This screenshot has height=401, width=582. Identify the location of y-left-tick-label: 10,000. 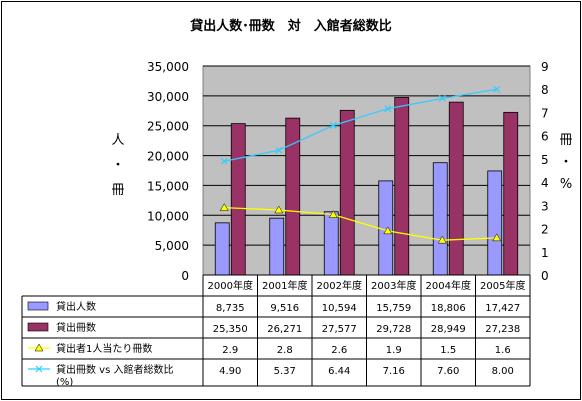
(168, 216).